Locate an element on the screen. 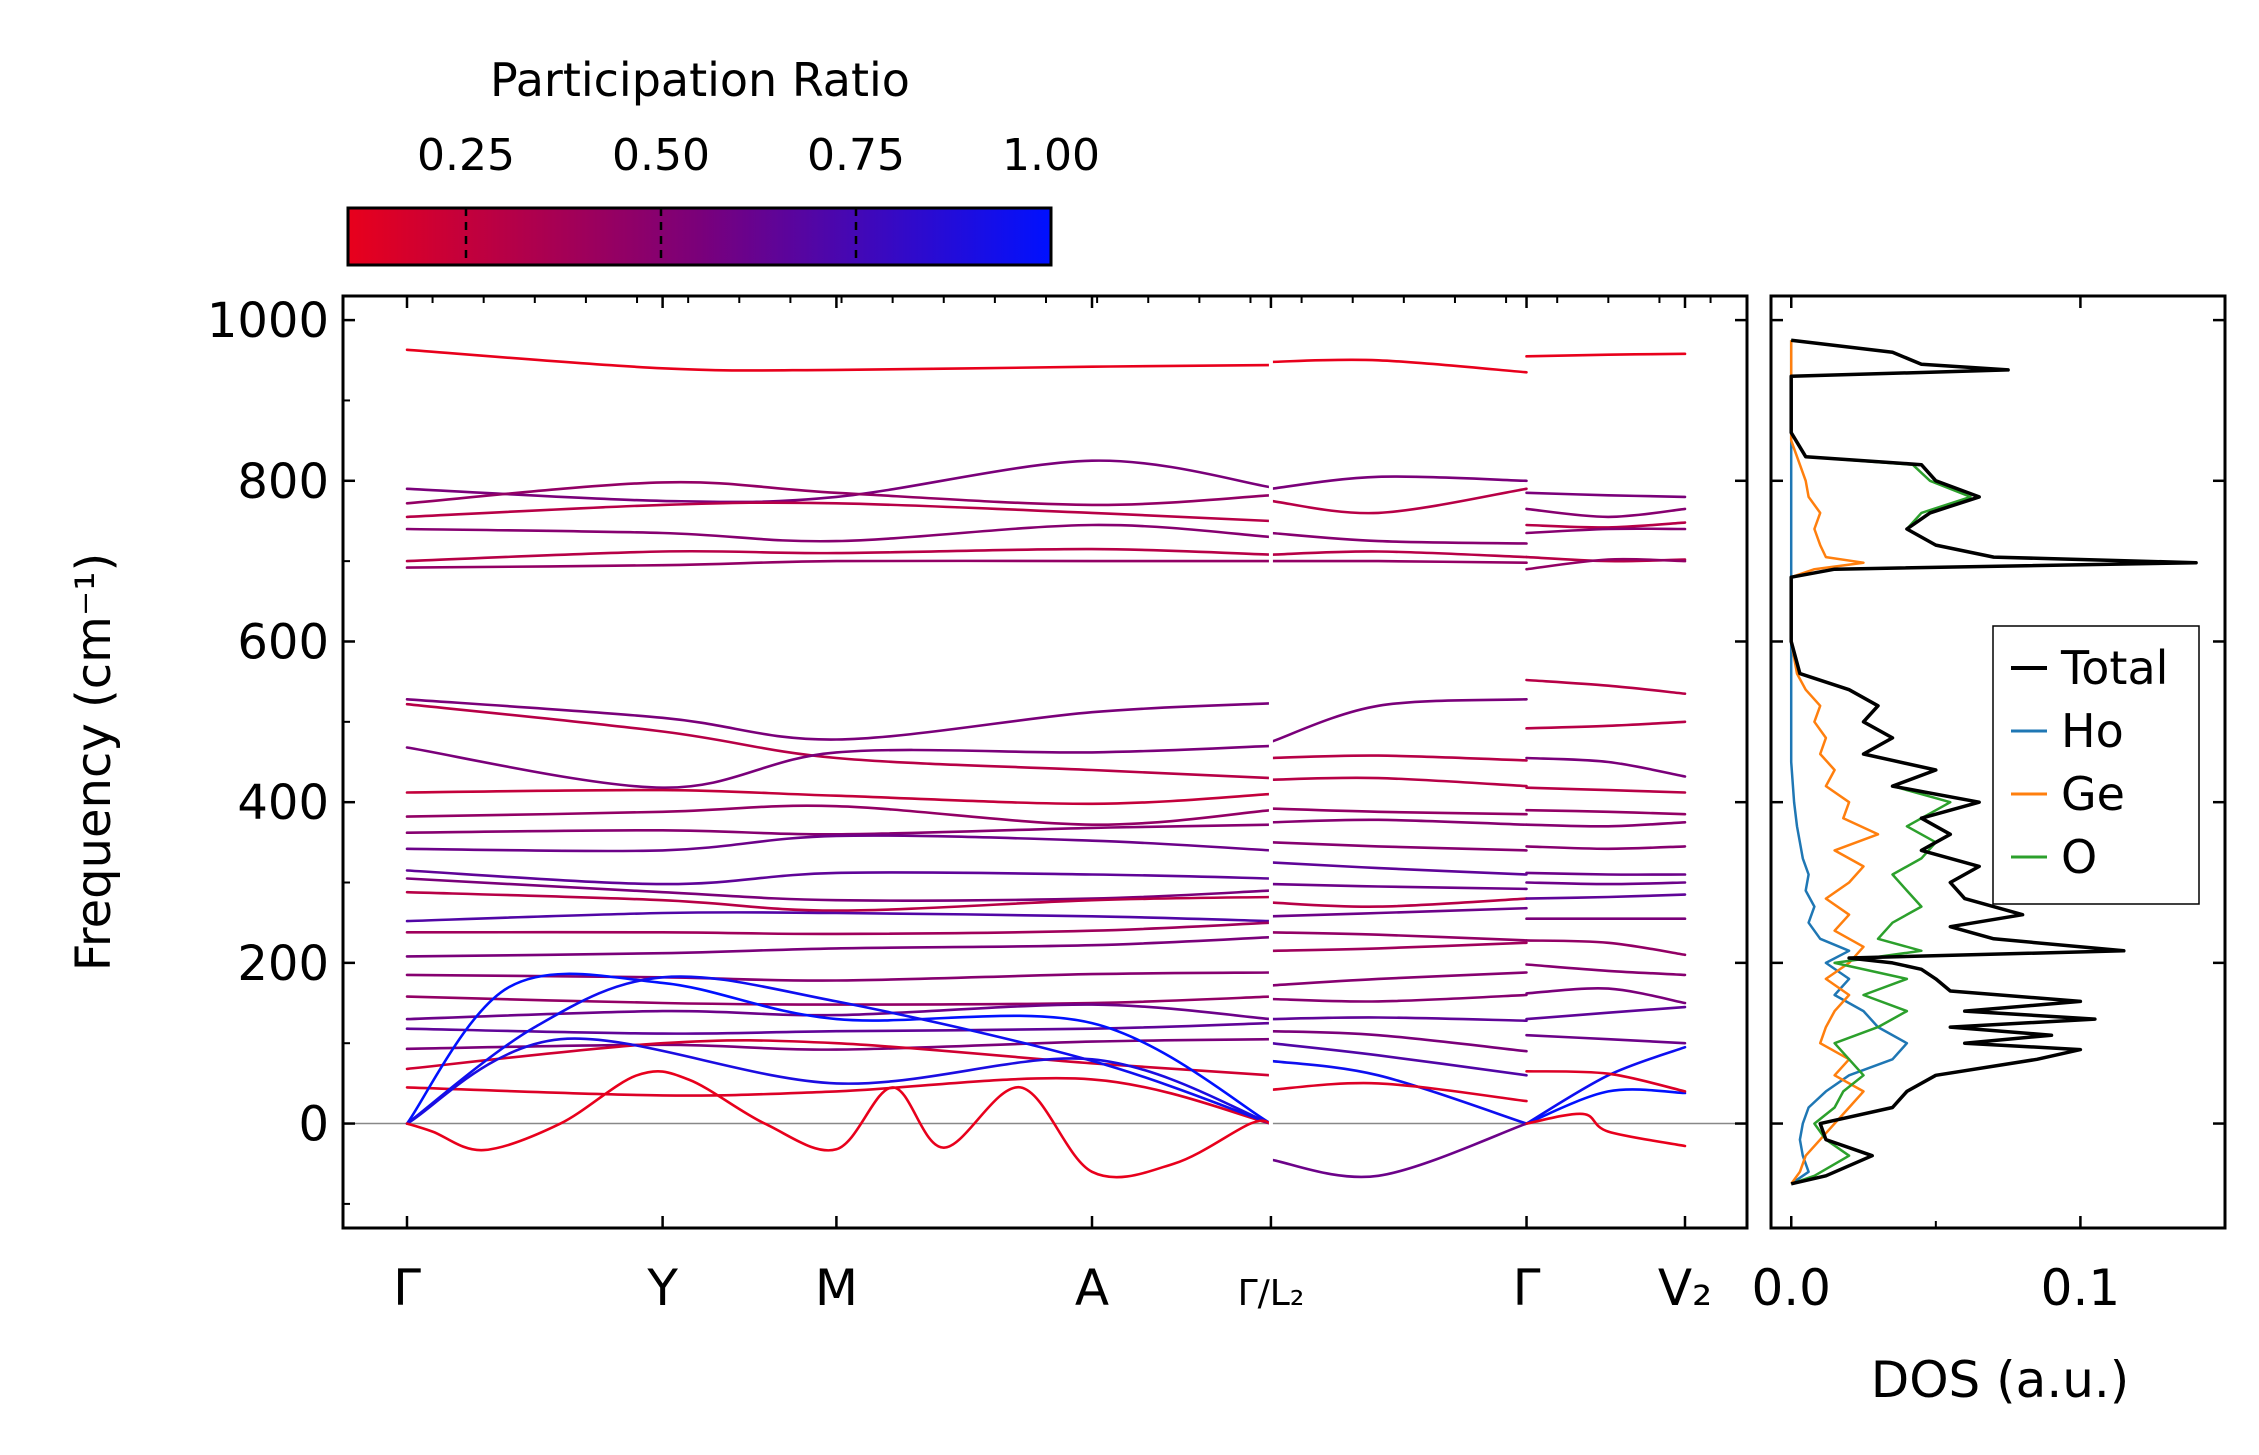 This screenshot has width=2259, height=1455. colorbar-gradient is located at coordinates (699, 236).